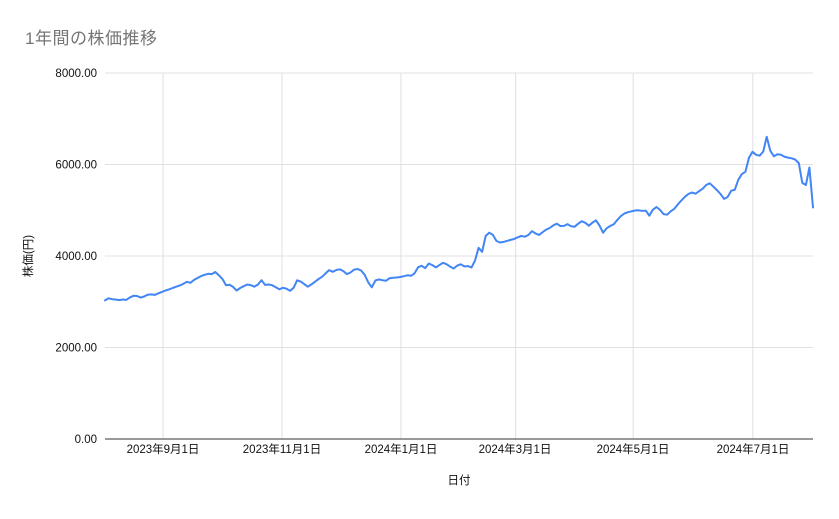 Image resolution: width=839 pixels, height=519 pixels. I want to click on y-tick-label-6000: 6000.00, so click(76, 166).